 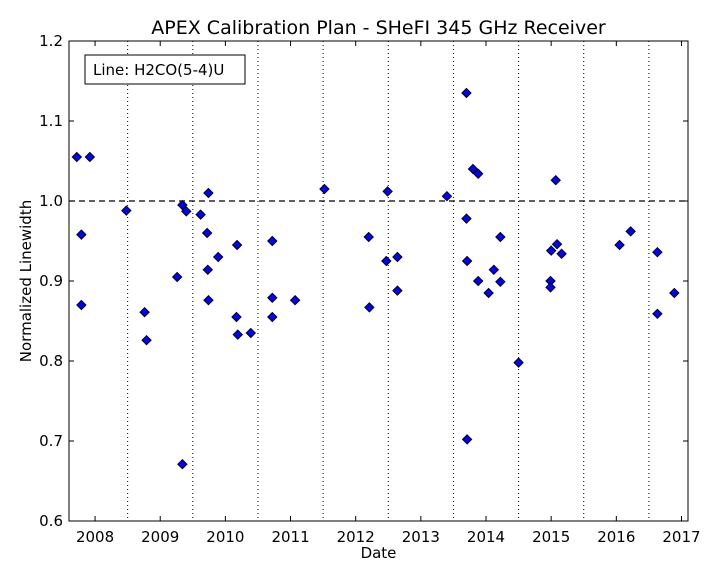 I want to click on y-tick-label: 0.7, so click(x=51, y=441).